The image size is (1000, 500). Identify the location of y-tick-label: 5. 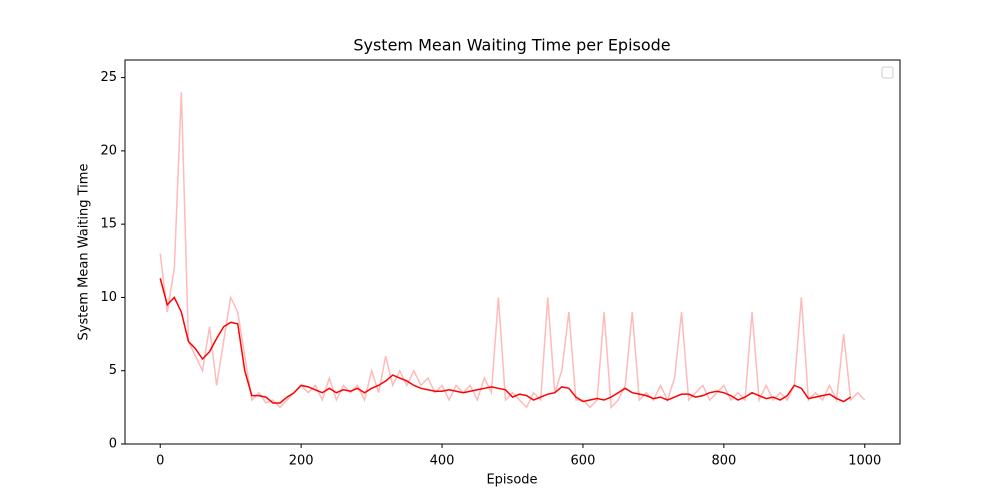
(113, 370).